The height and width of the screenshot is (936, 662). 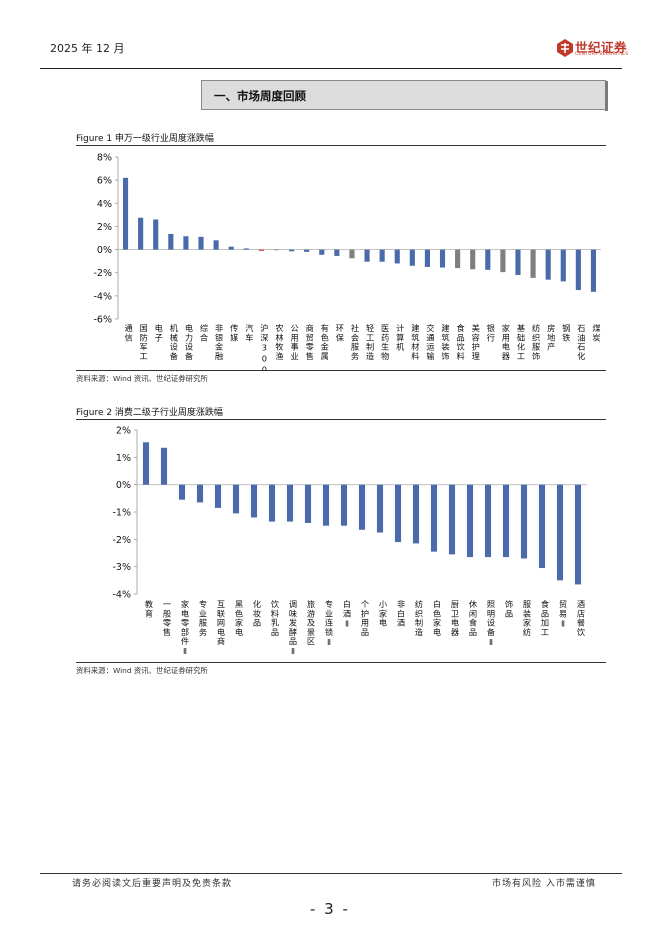 What do you see at coordinates (476, 342) in the screenshot?
I see `category-label: 美容护理` at bounding box center [476, 342].